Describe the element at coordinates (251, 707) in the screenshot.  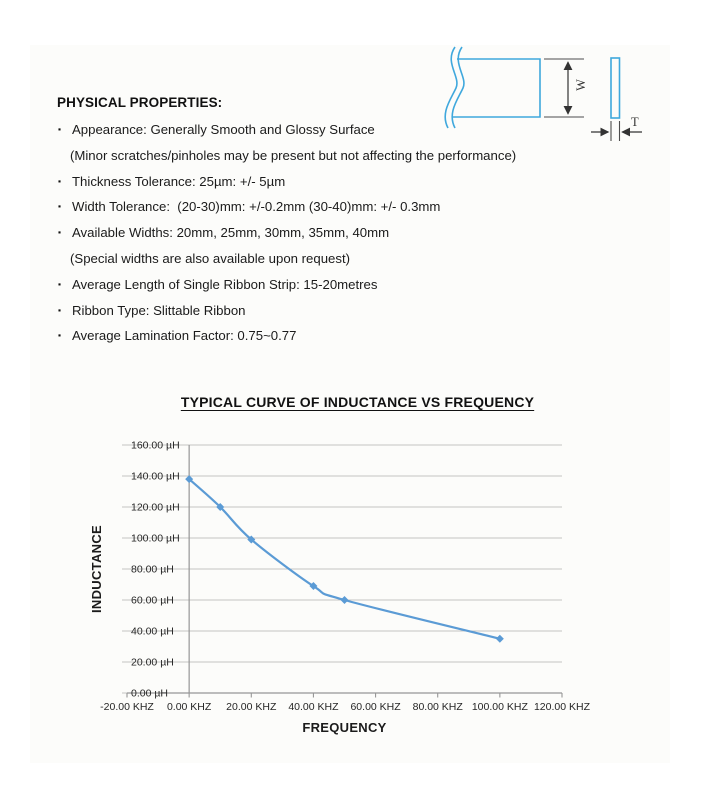
I see `x-tick-label: 20.00 KHZ` at that location.